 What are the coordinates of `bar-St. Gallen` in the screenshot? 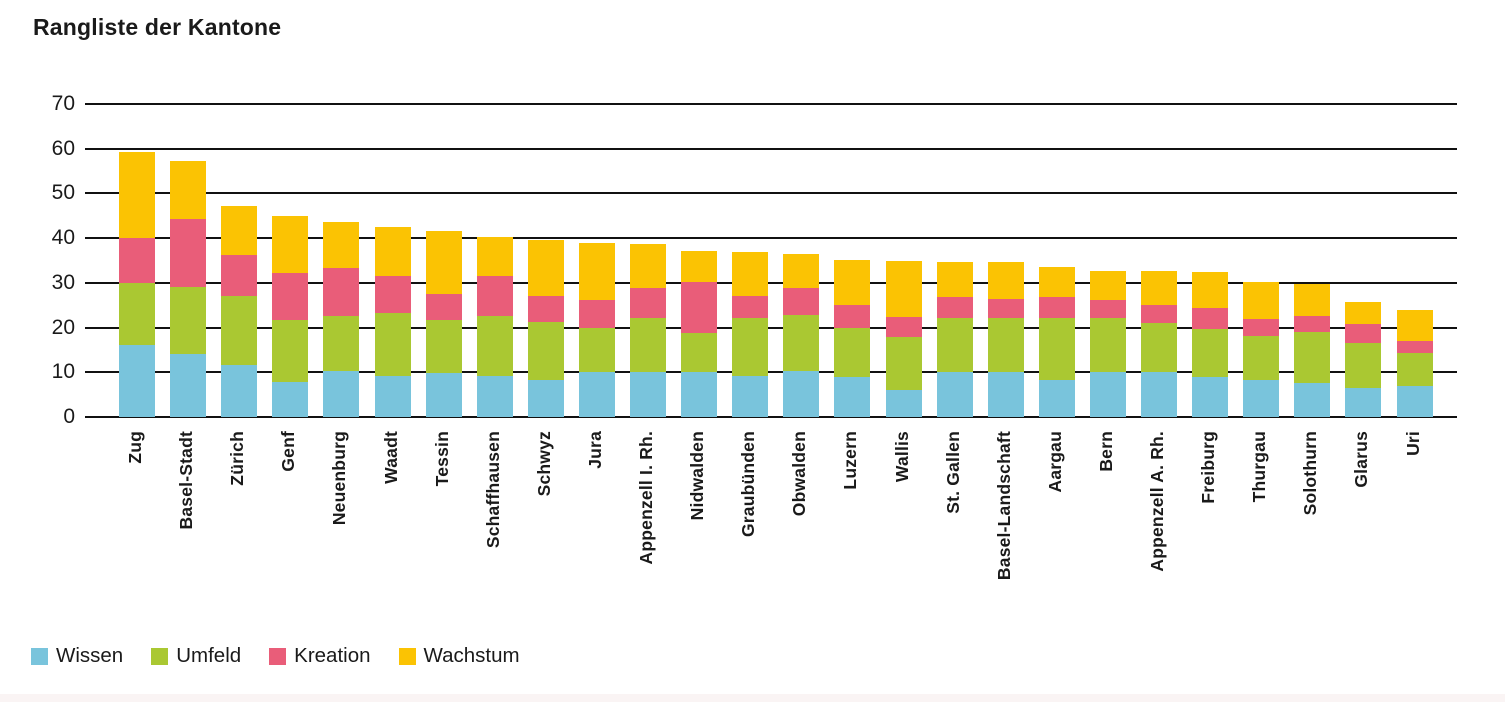 It's located at (954, 339).